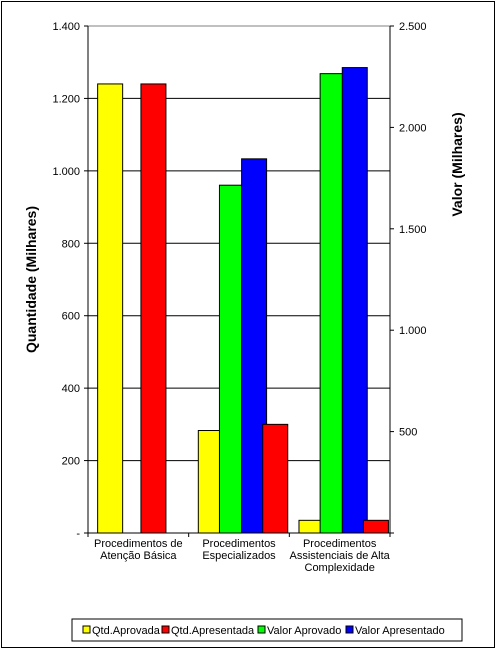 This screenshot has width=498, height=651. I want to click on right-tick-label: 500, so click(408, 433).